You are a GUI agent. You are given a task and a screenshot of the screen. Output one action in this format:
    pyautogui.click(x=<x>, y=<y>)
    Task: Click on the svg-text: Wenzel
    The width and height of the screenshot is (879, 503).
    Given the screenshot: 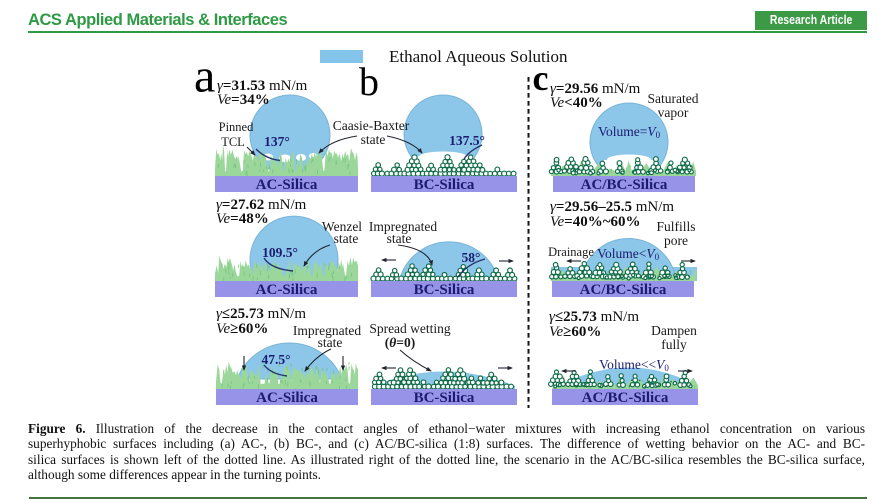 What is the action you would take?
    pyautogui.click(x=342, y=226)
    